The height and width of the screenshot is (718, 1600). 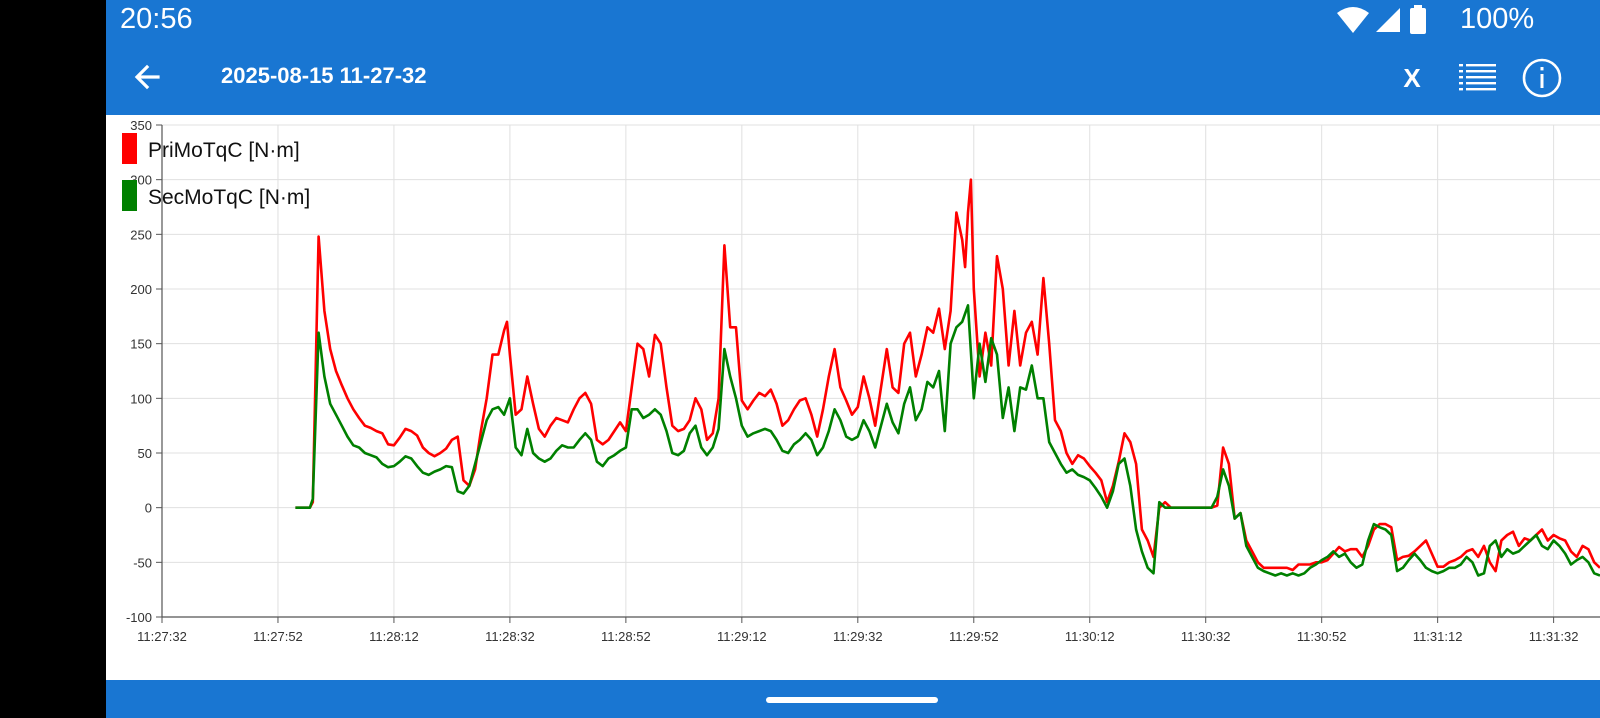 I want to click on y-tick-label: -100, so click(x=139, y=617).